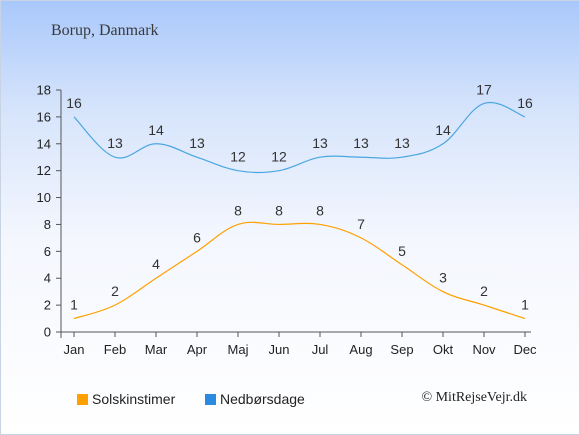  I want to click on y-tick-label: 18, so click(44, 90).